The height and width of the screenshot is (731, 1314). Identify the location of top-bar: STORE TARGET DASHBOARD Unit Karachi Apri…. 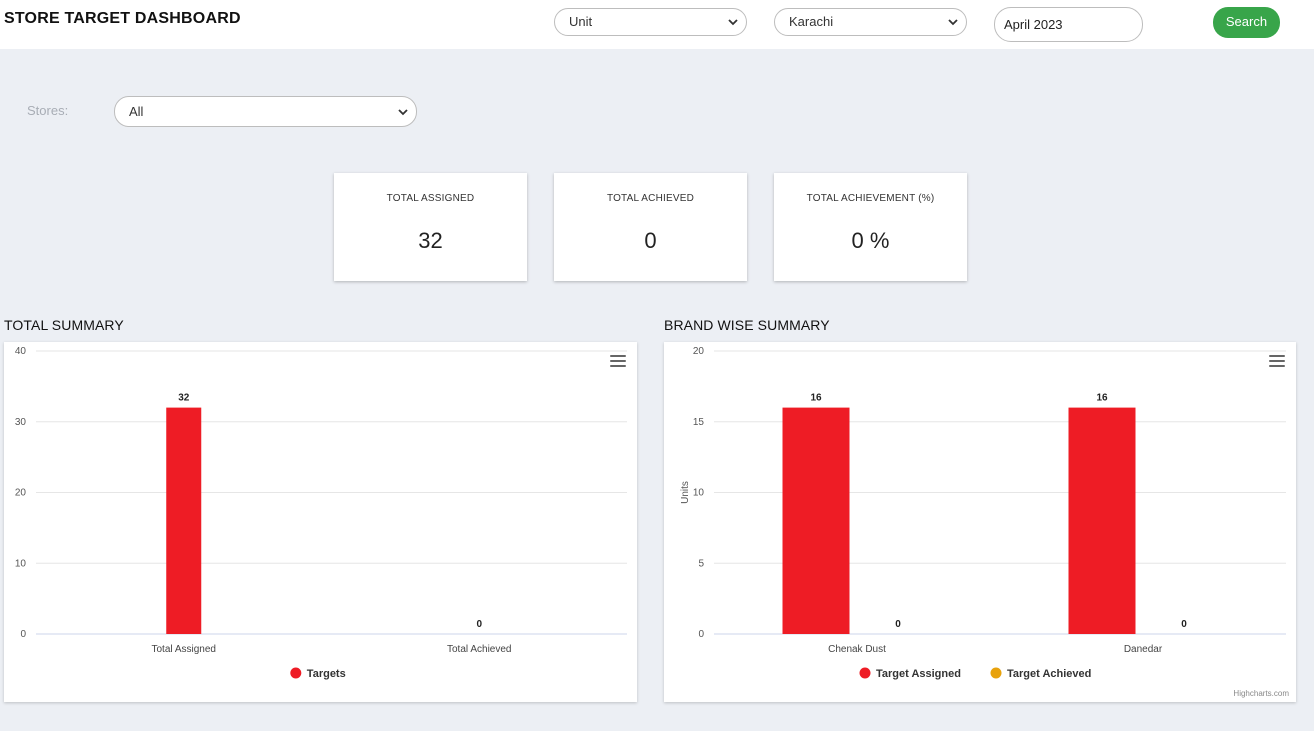
(657, 24).